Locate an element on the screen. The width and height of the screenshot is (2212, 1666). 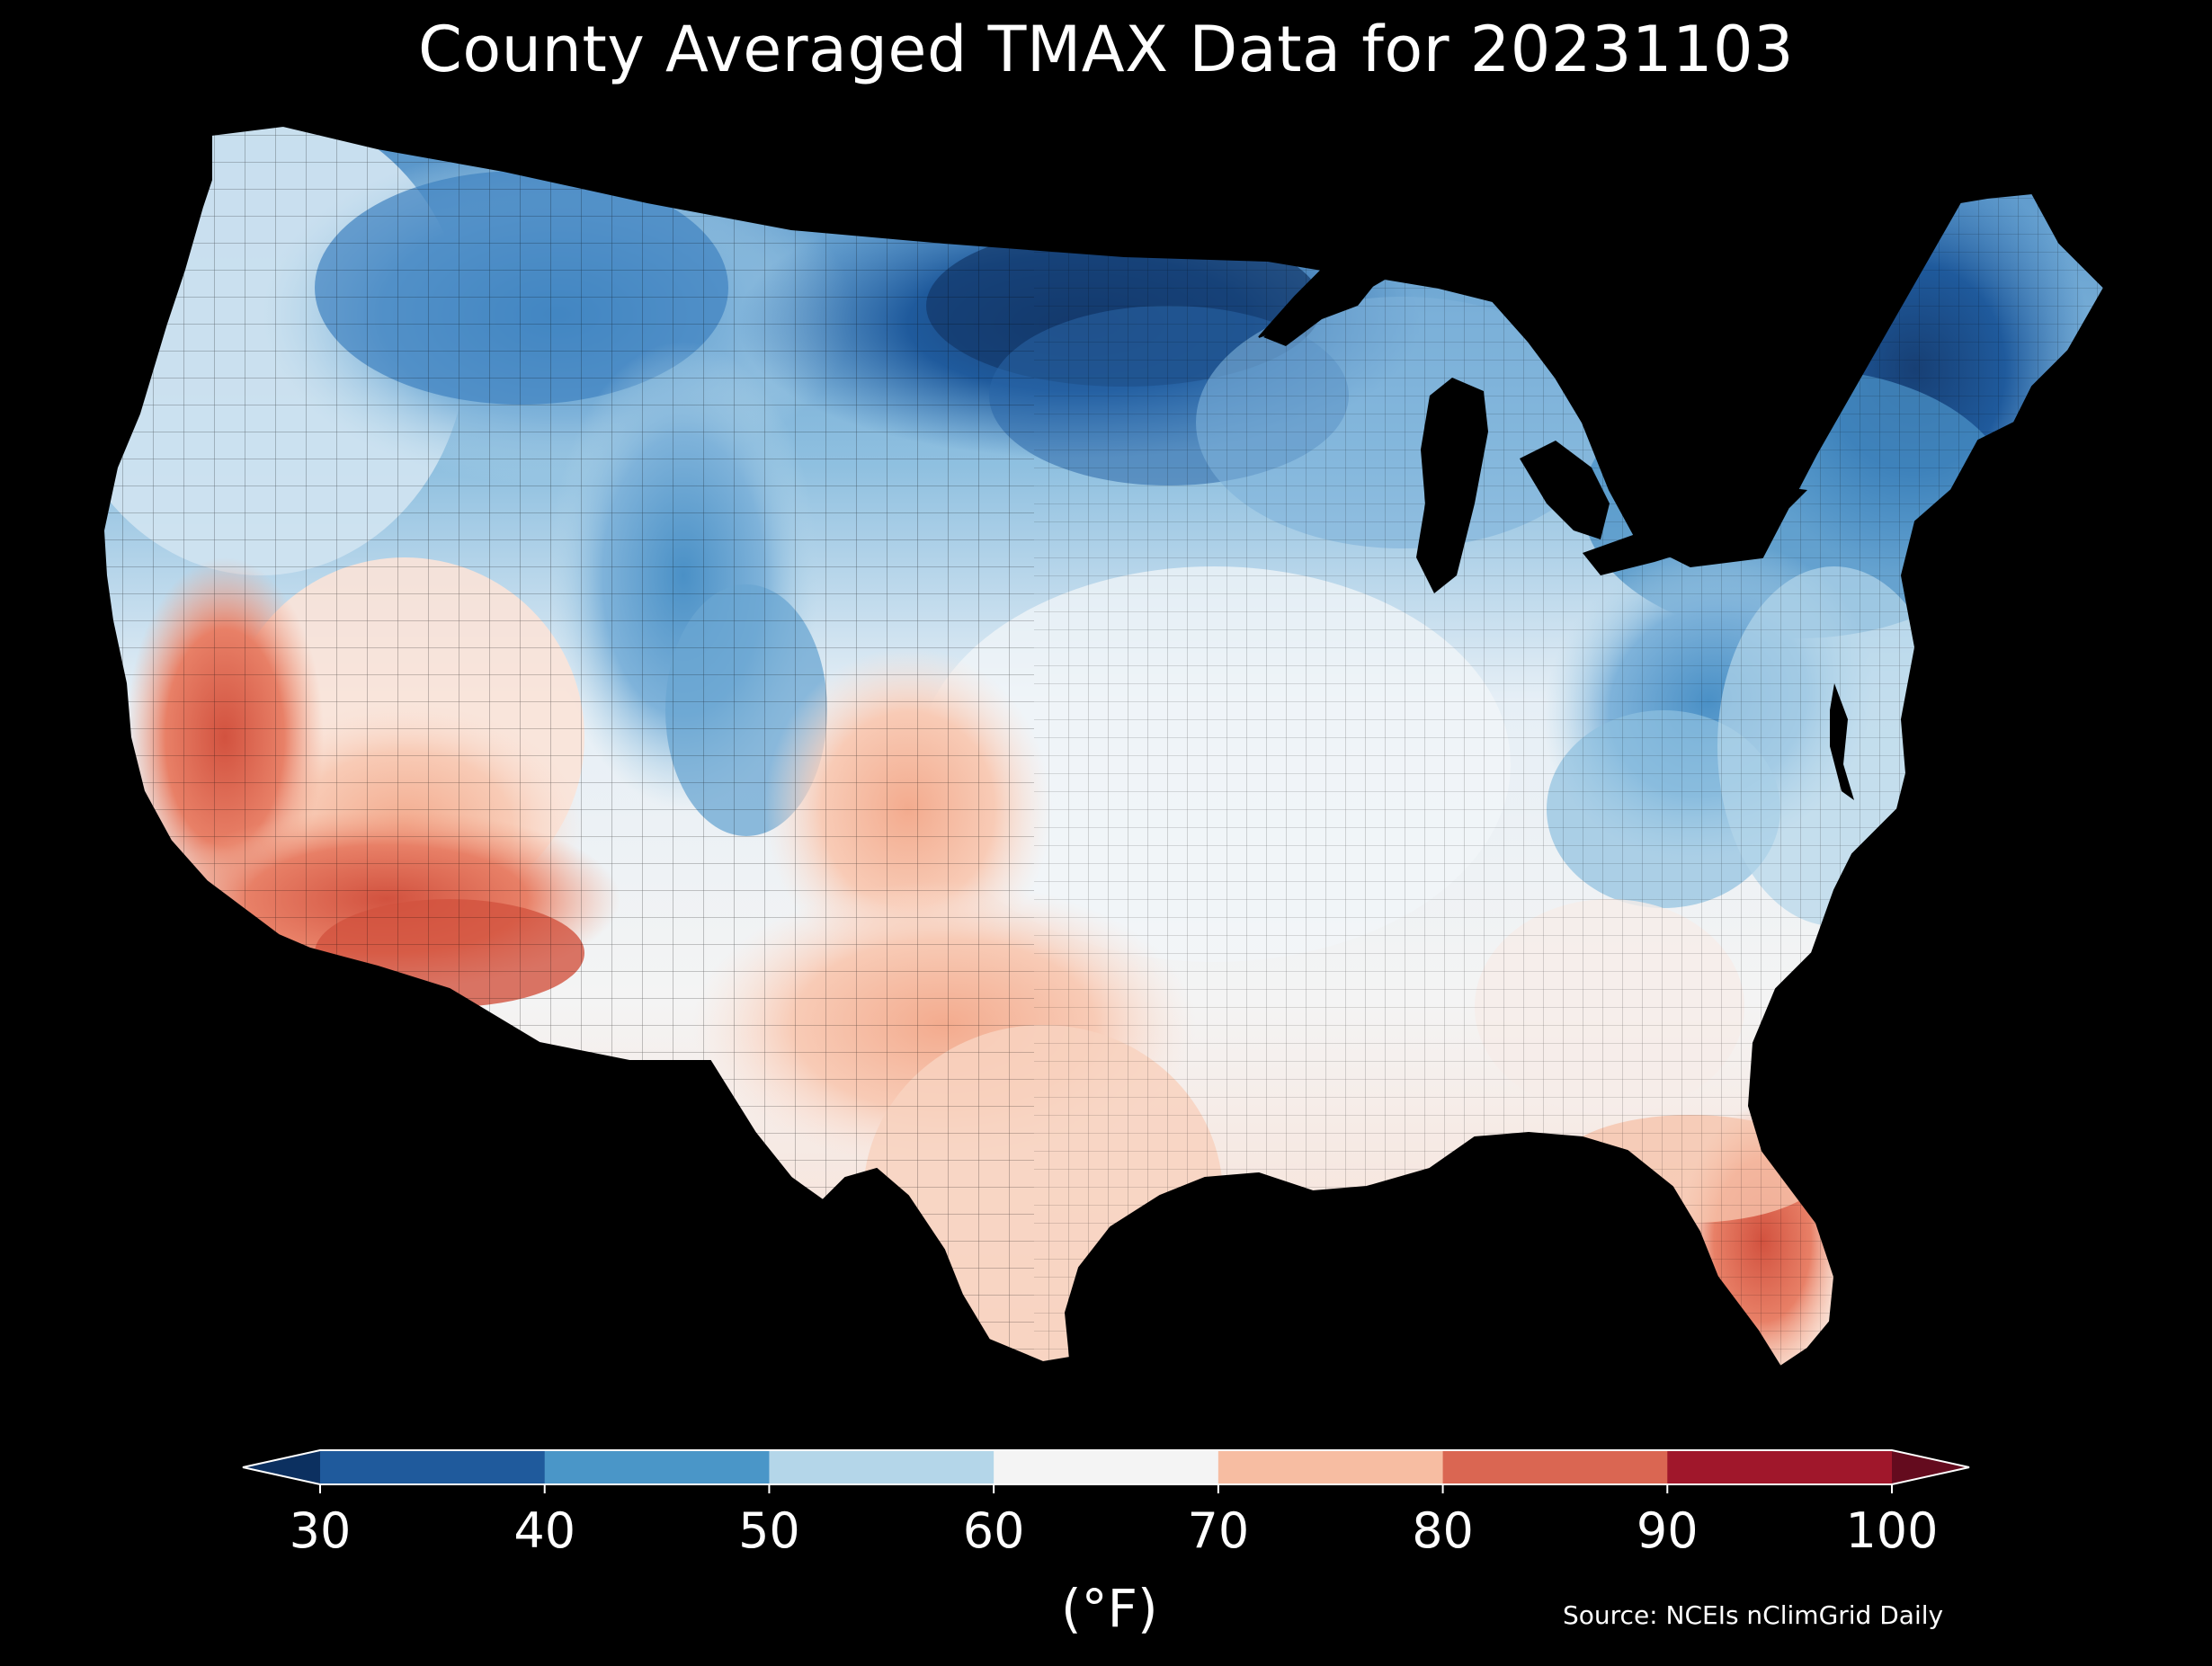
colorbar-over-arrow is located at coordinates (1930, 1467).